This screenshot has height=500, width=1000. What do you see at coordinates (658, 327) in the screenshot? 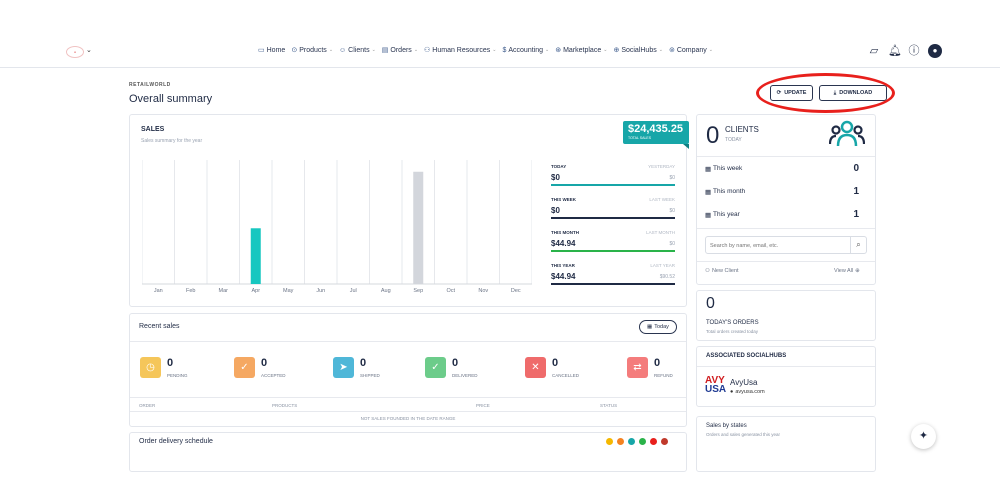
I see `date-filter-button: ▦ Today` at bounding box center [658, 327].